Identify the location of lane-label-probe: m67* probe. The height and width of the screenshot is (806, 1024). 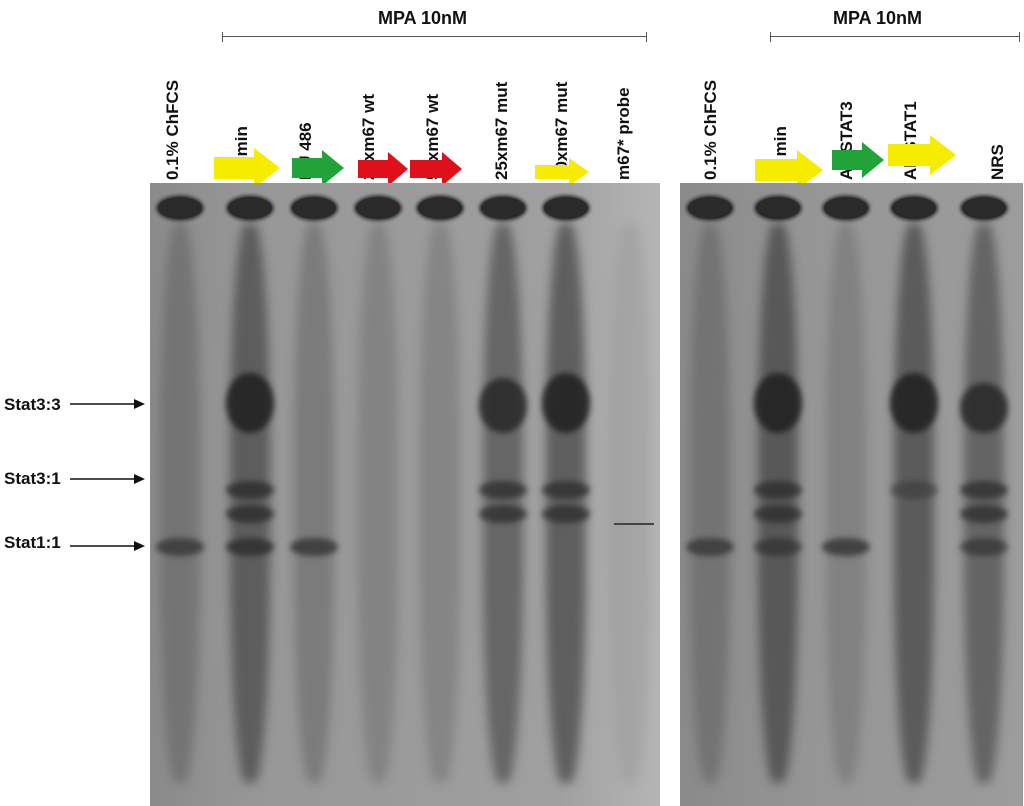
(623, 133).